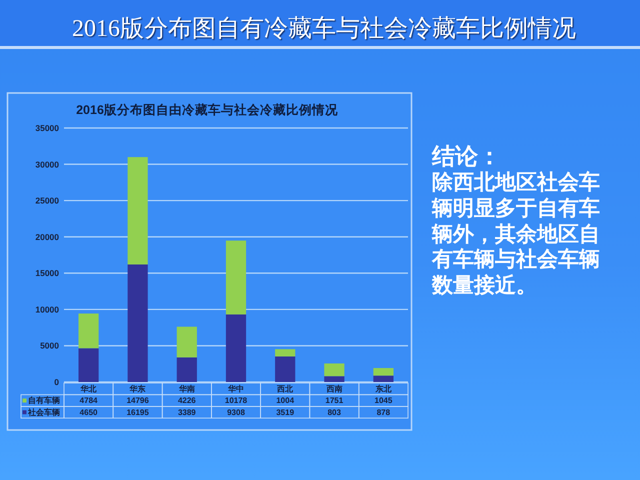  Describe the element at coordinates (516, 234) in the screenshot. I see `text: 除西北地区社会车辆明显多于自有车辆外，其余地区自有车辆与社会车辆数量接近。` at that location.